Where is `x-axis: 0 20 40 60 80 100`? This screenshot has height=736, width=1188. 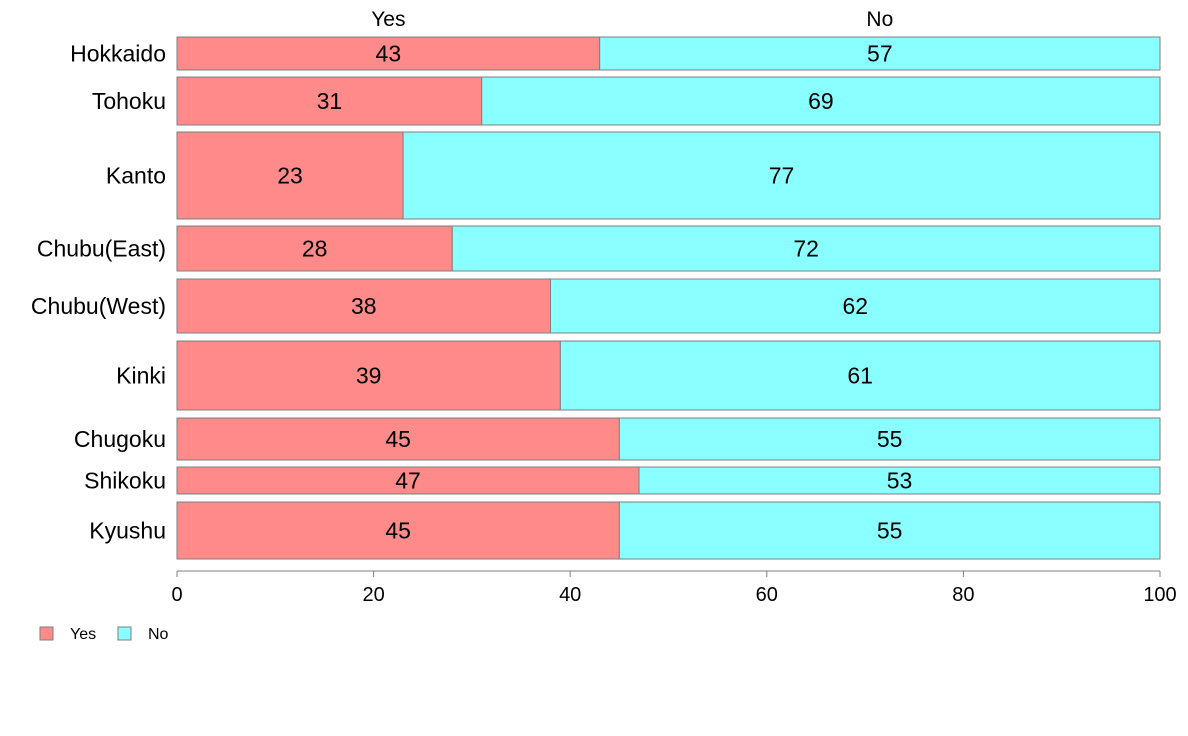 x-axis: 0 20 40 60 80 100 is located at coordinates (674, 588).